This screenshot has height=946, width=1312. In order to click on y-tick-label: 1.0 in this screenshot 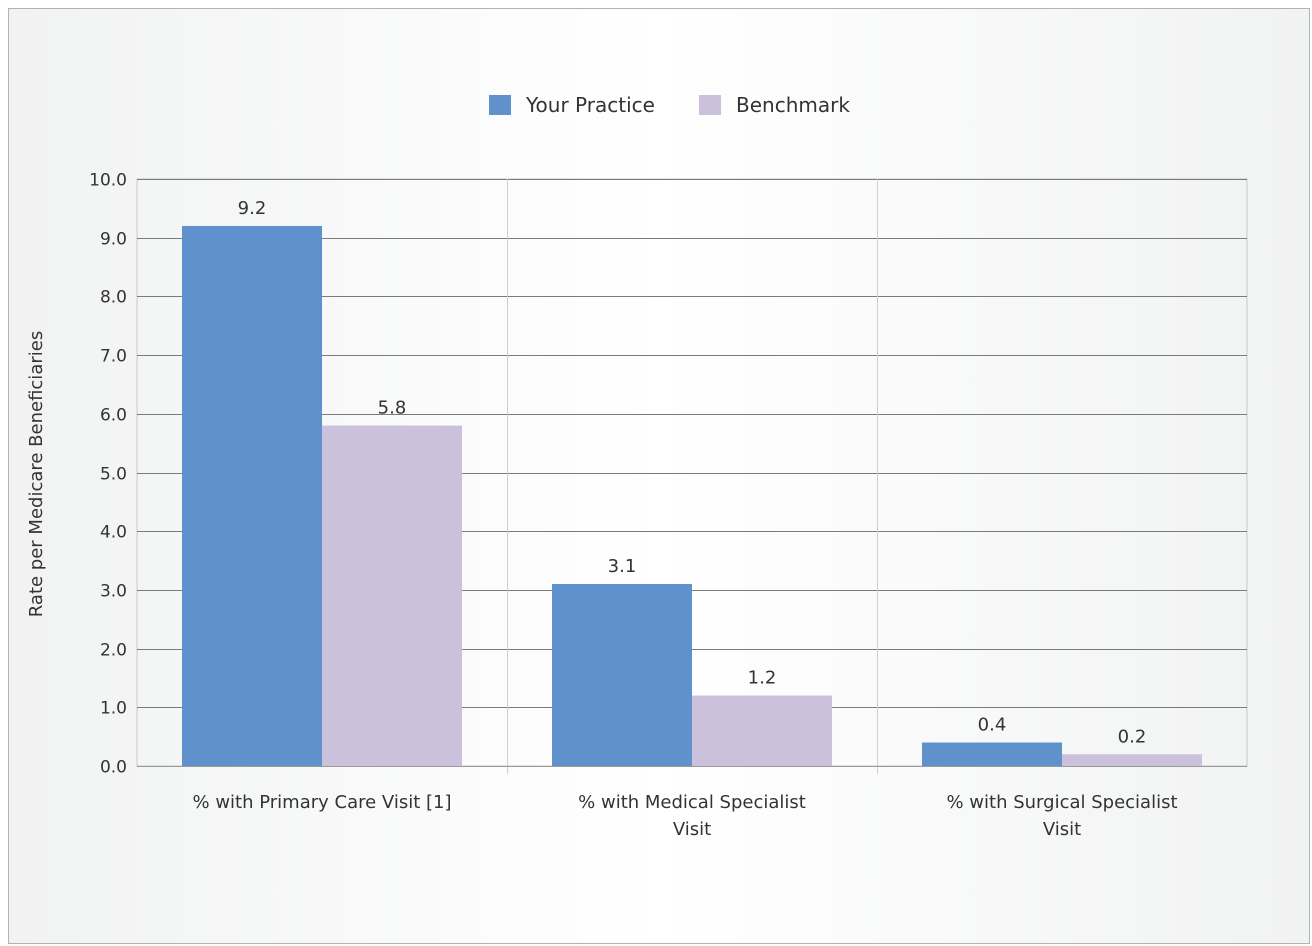, I will do `click(113, 709)`.